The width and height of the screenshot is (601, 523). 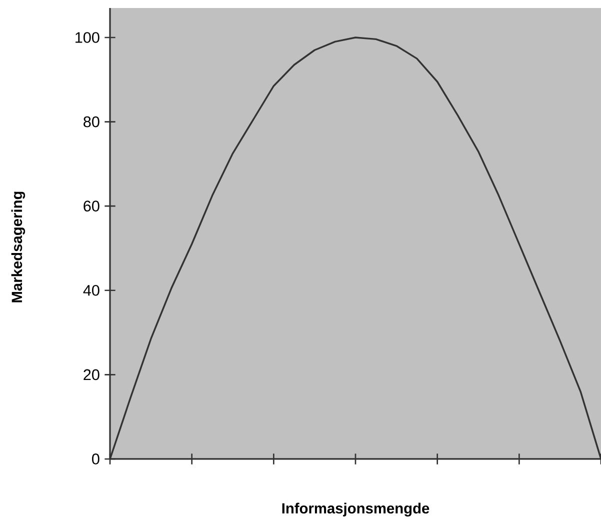 I want to click on y-tick-label: 0, so click(x=96, y=459).